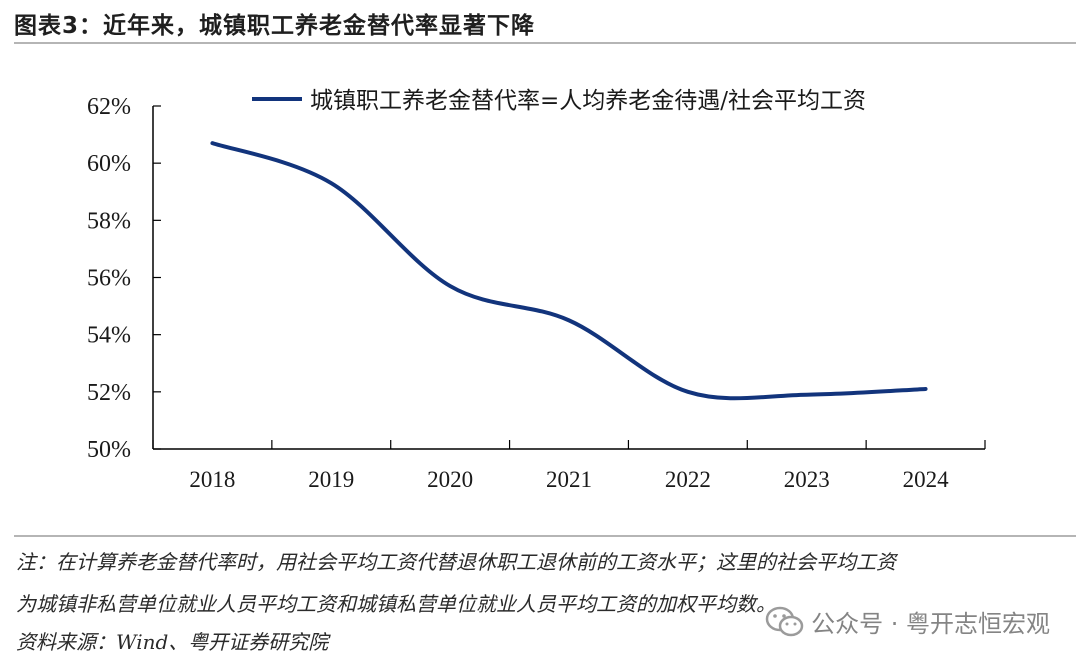 Image resolution: width=1080 pixels, height=666 pixels. I want to click on y-tick-label: 58%, so click(109, 221).